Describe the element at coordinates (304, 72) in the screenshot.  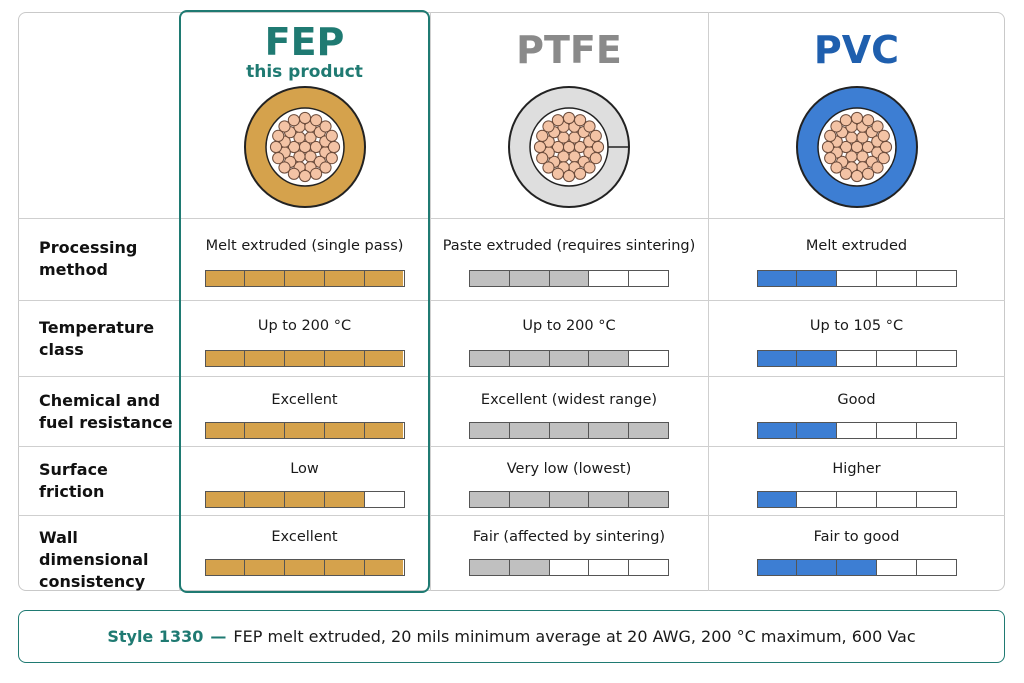
I see `column-subtitle: this product` at that location.